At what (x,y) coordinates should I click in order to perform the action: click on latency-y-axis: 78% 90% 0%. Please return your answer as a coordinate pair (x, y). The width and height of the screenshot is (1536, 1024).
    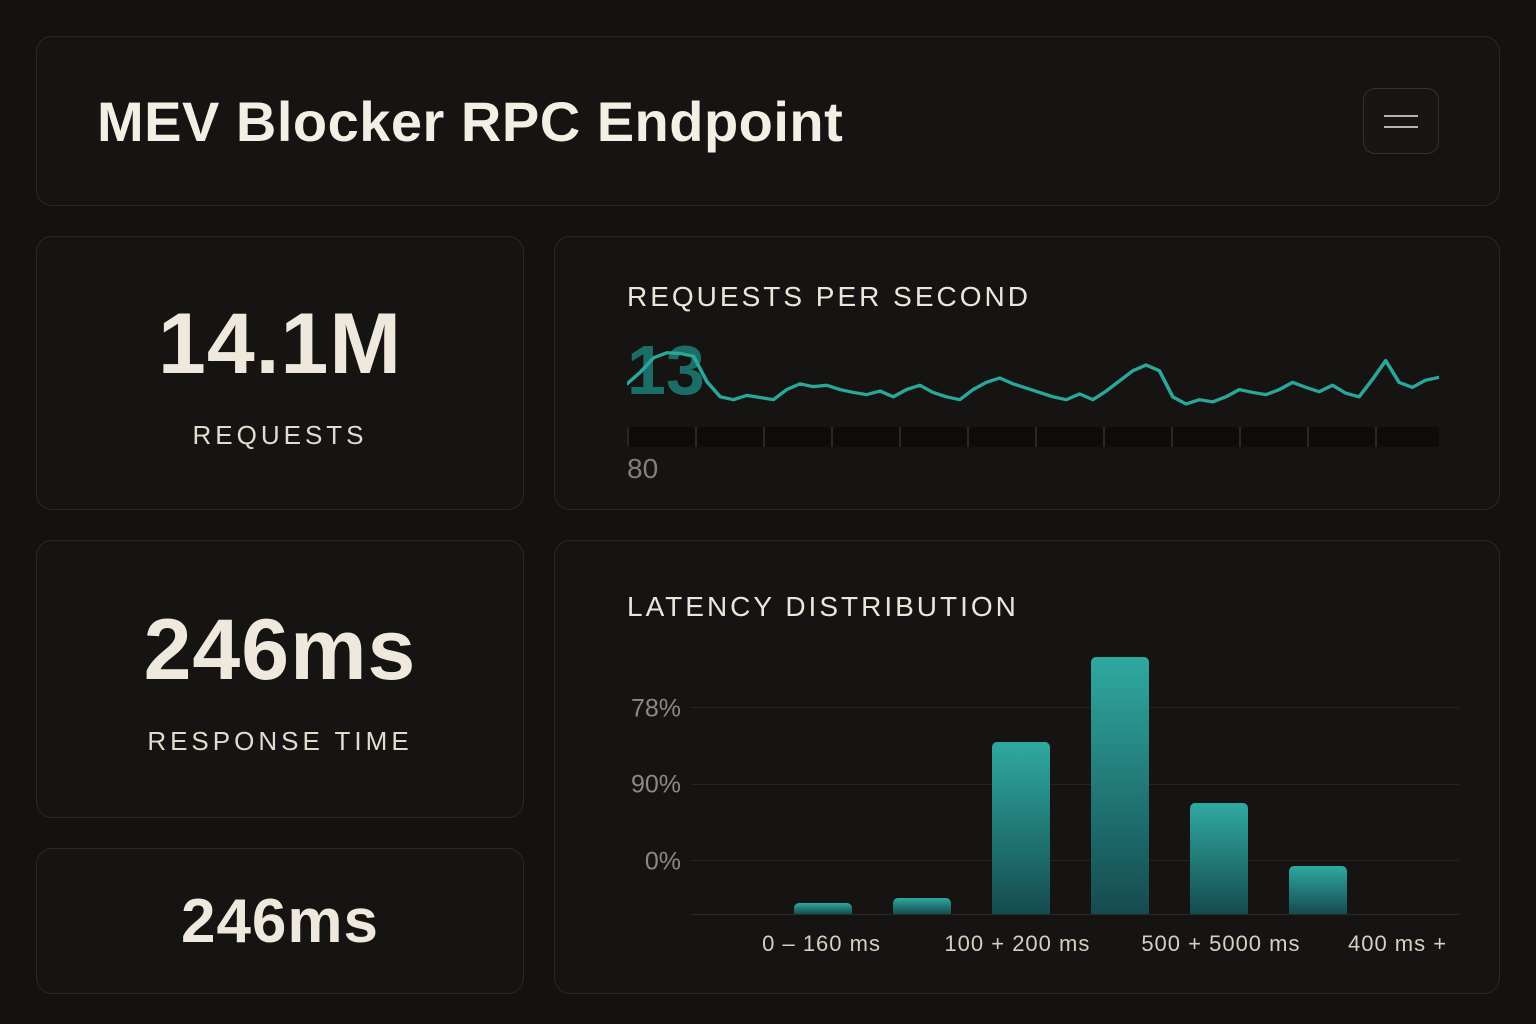
    Looking at the image, I should click on (659, 782).